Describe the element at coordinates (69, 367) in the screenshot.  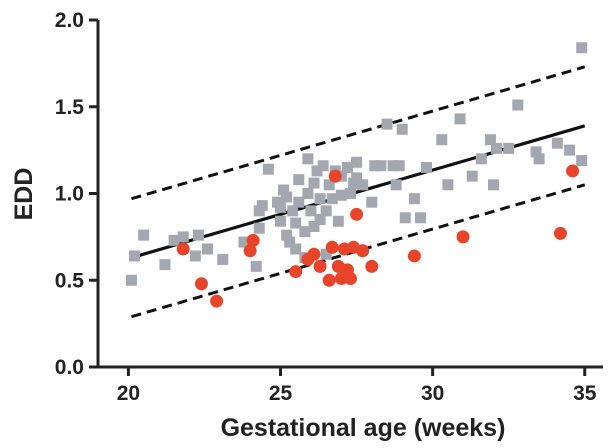
I see `y-tick-label: 0.0` at that location.